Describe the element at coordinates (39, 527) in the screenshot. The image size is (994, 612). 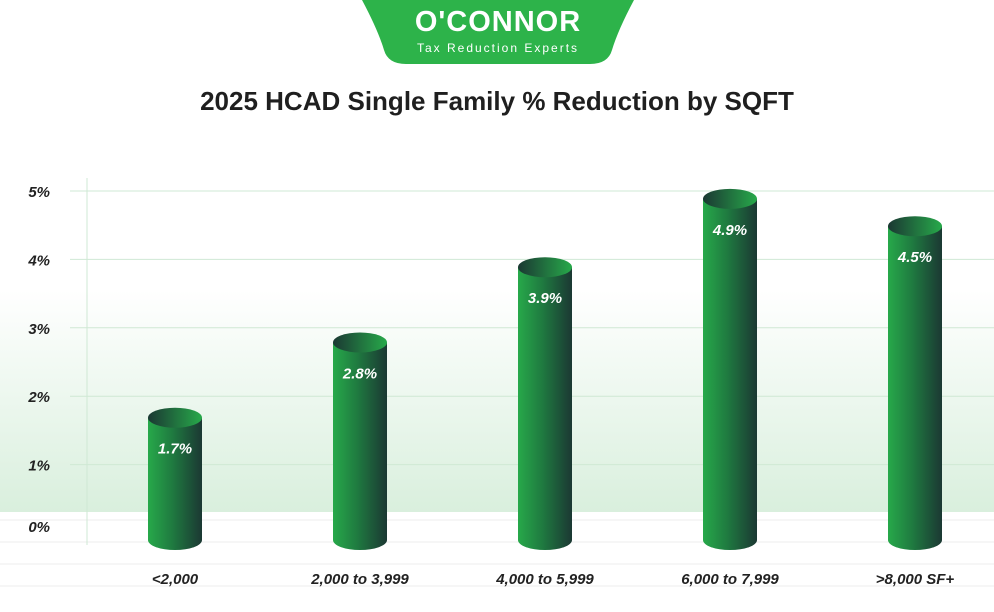
I see `y-tick-label: 0%` at that location.